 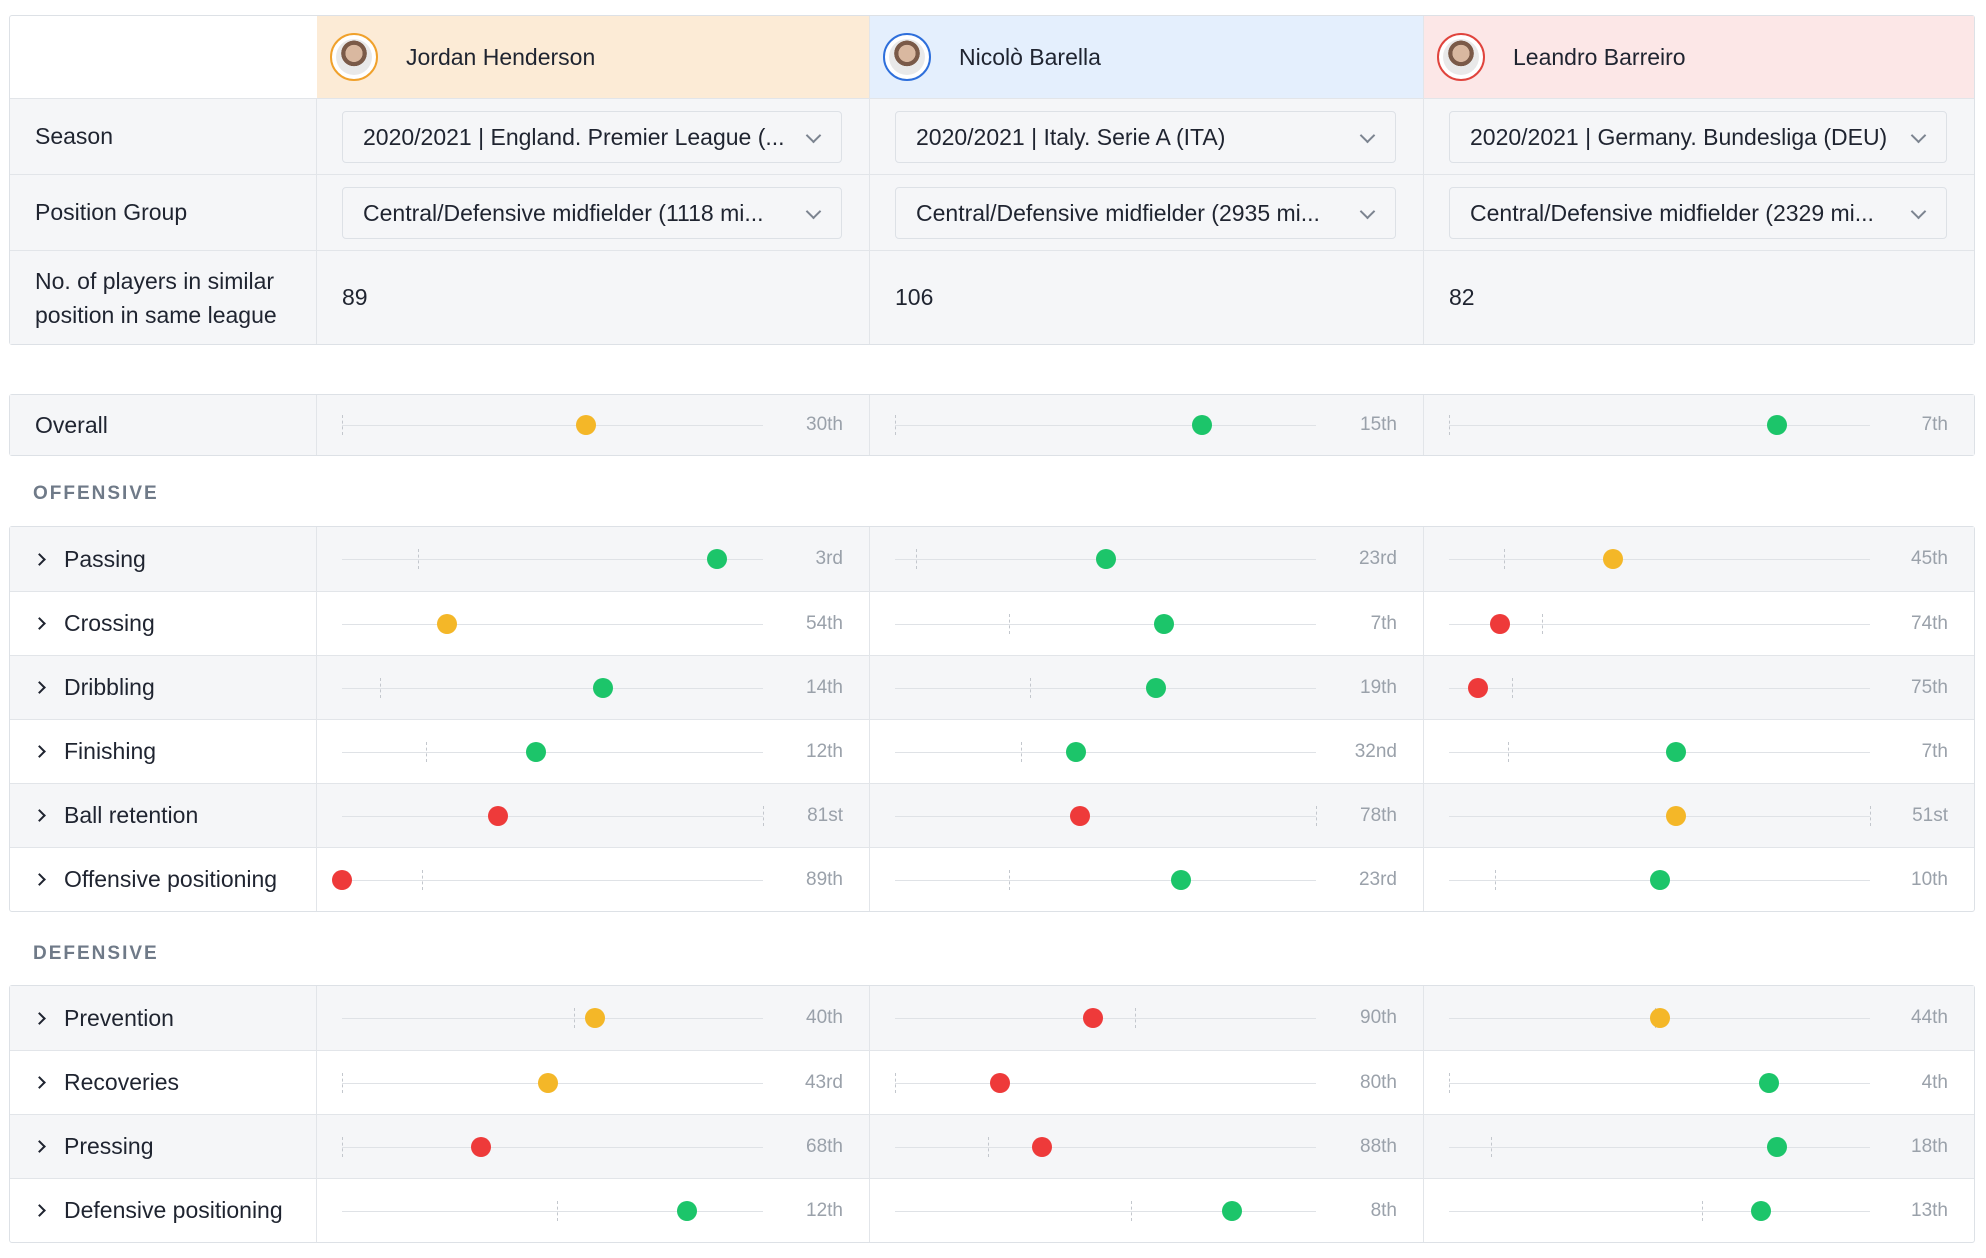 I want to click on metric-row: Dribbling 14th 19th 75th, so click(x=992, y=687).